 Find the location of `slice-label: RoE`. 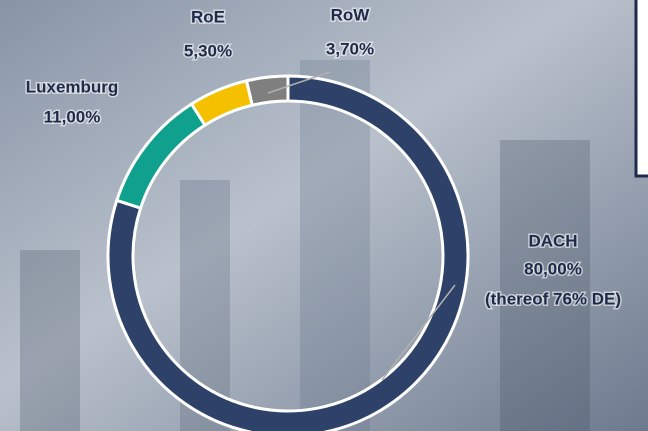

slice-label: RoE is located at coordinates (208, 16).